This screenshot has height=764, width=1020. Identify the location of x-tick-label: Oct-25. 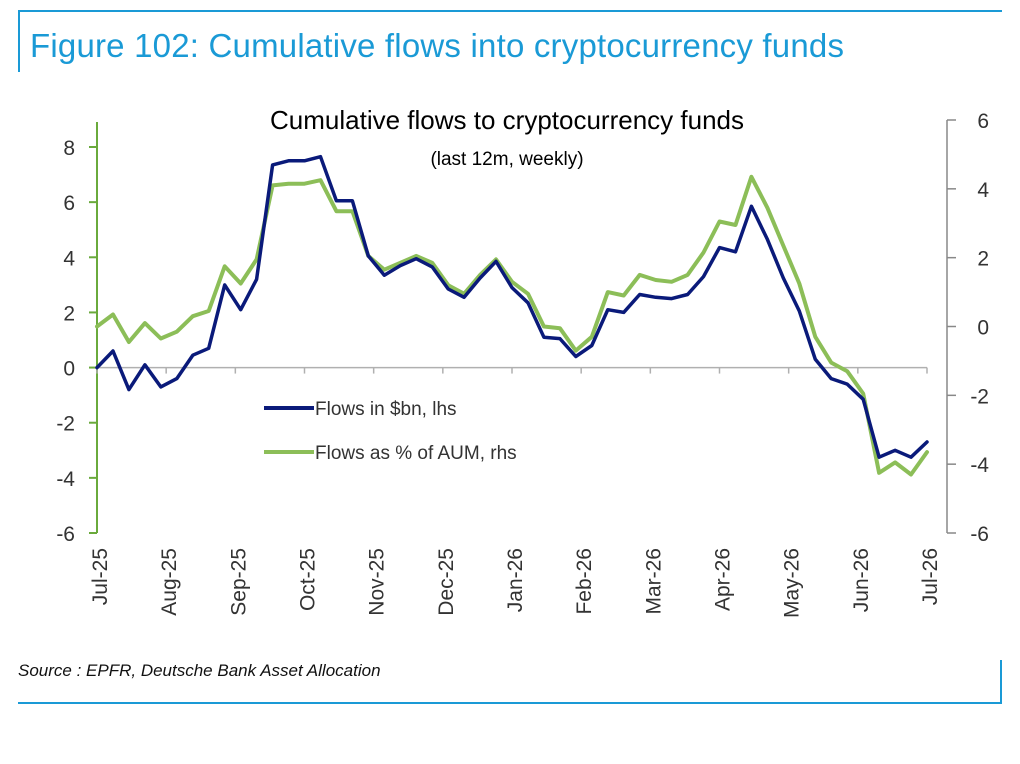
(308, 579).